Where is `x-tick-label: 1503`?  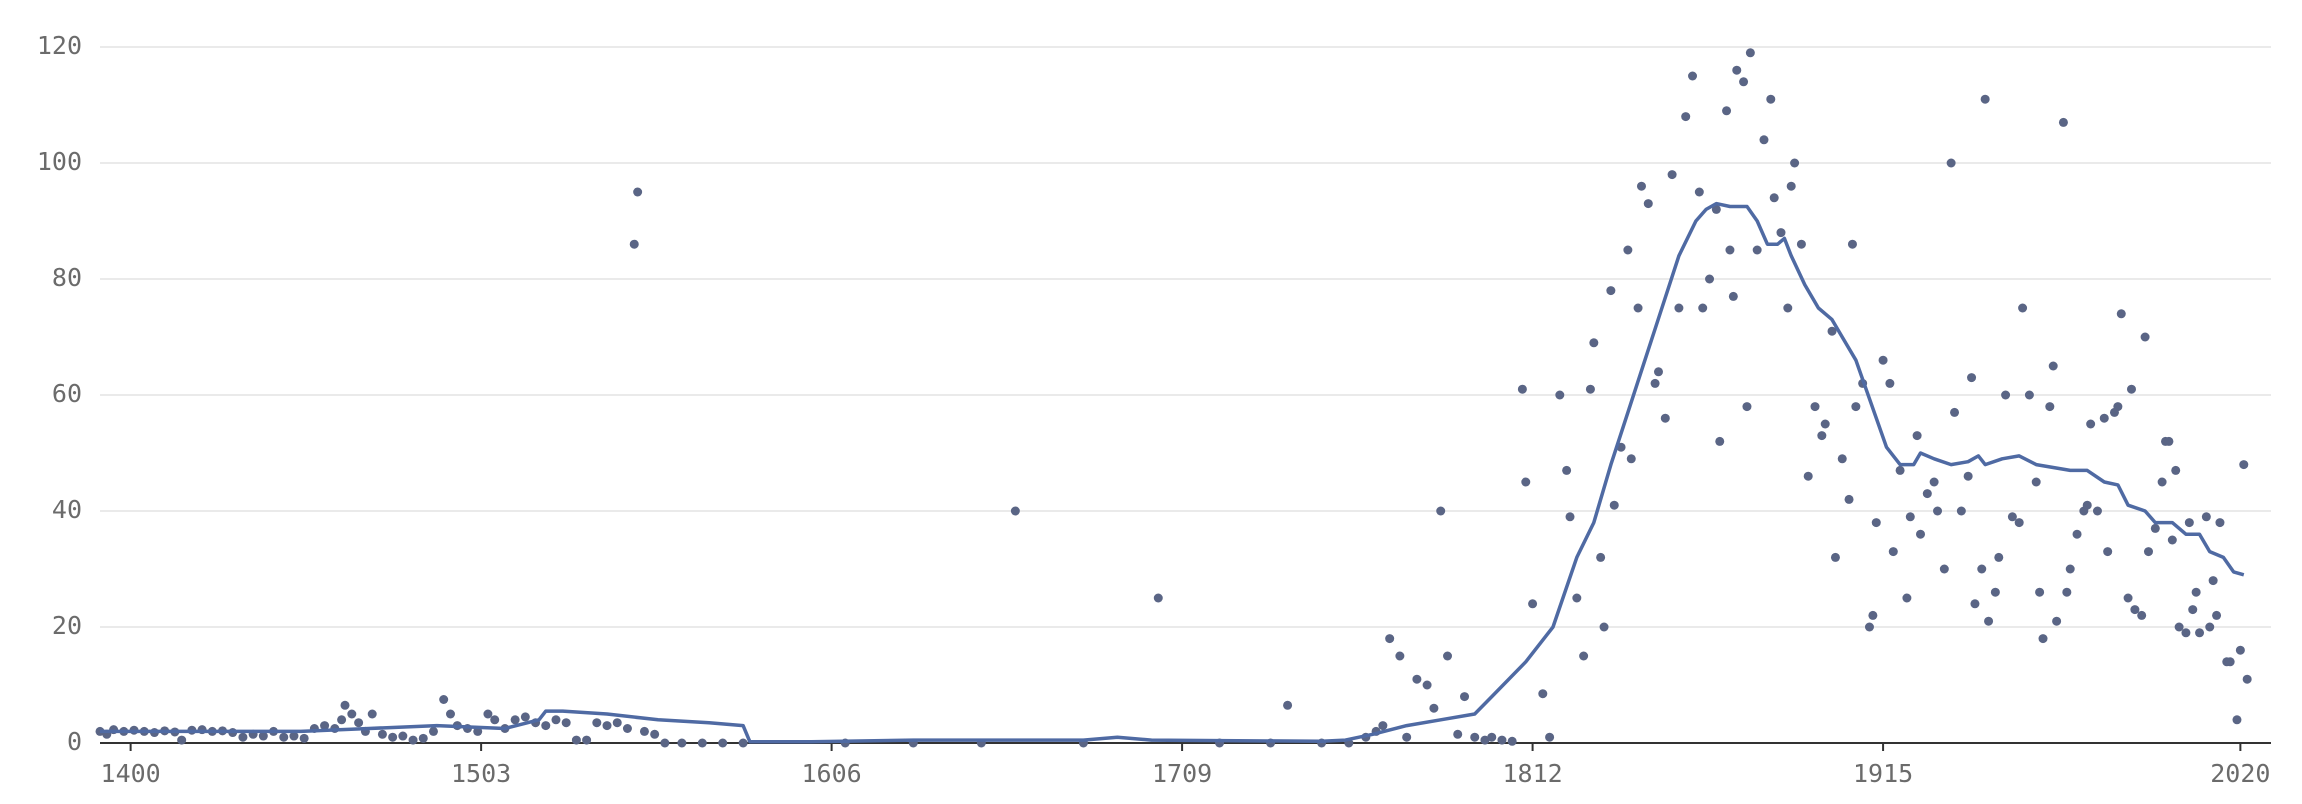 x-tick-label: 1503 is located at coordinates (481, 773).